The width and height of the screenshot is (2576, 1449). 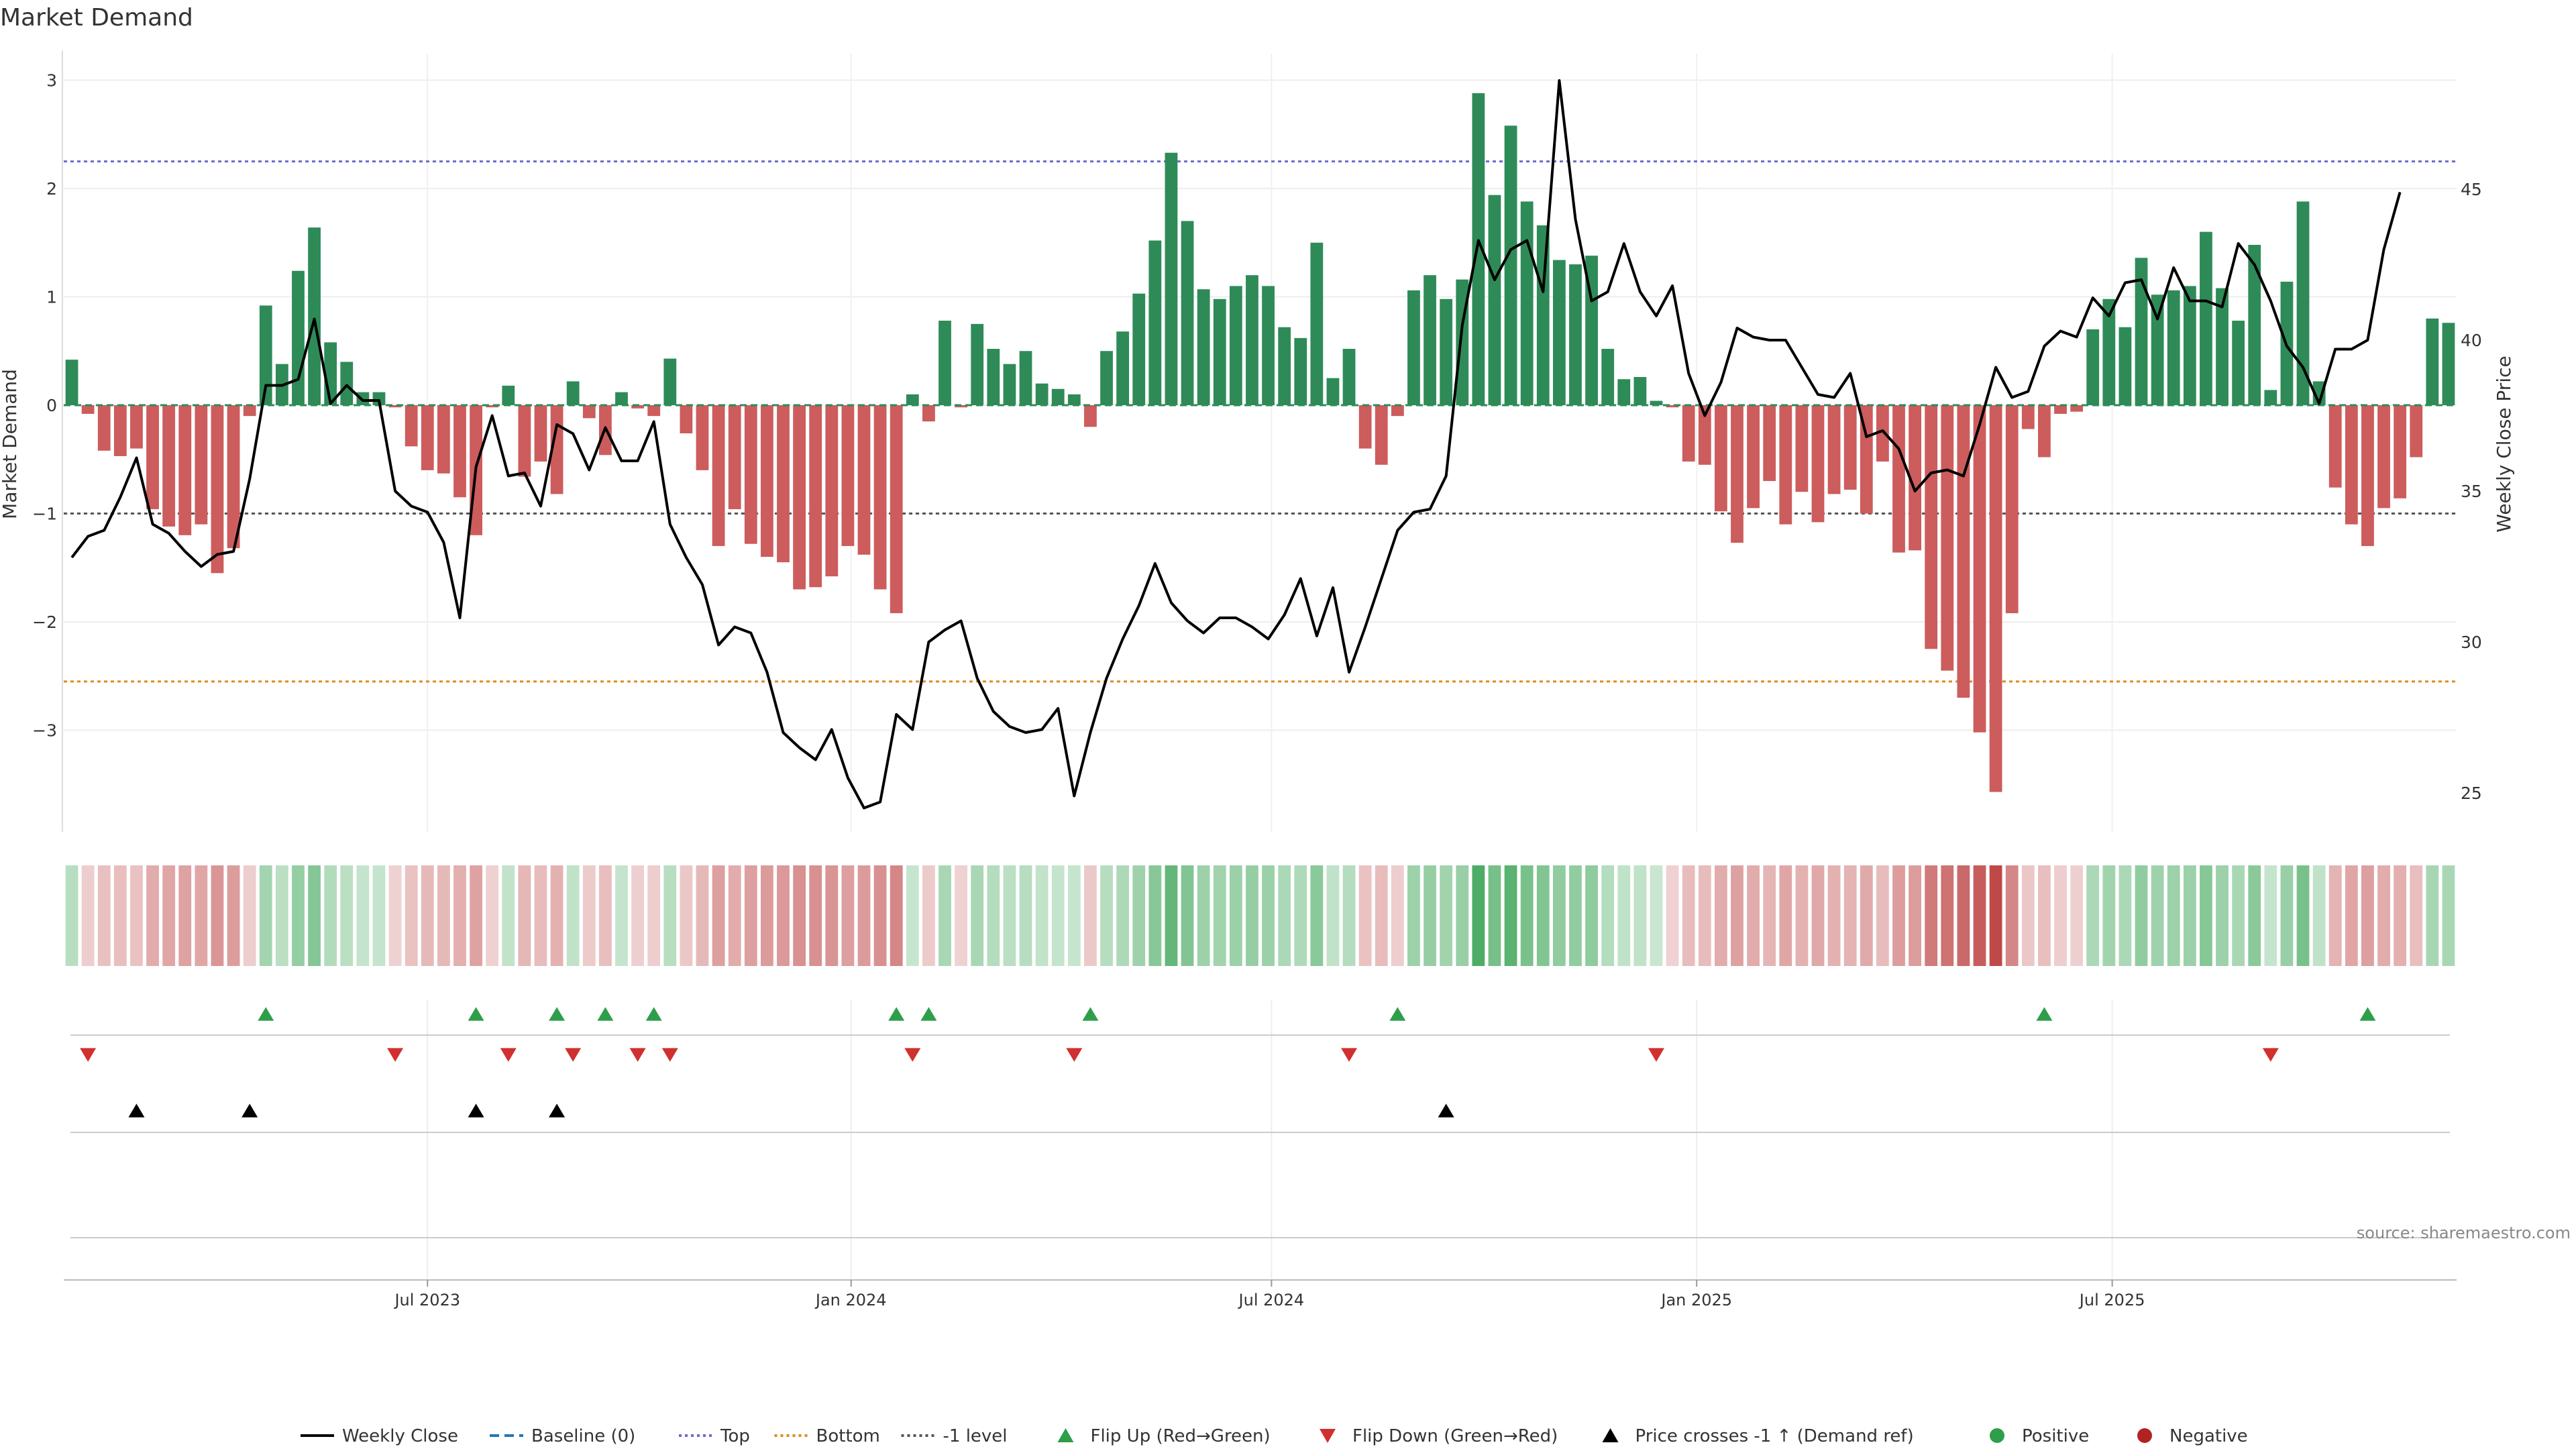 What do you see at coordinates (2471, 491) in the screenshot?
I see `y2-tick-label: 35` at bounding box center [2471, 491].